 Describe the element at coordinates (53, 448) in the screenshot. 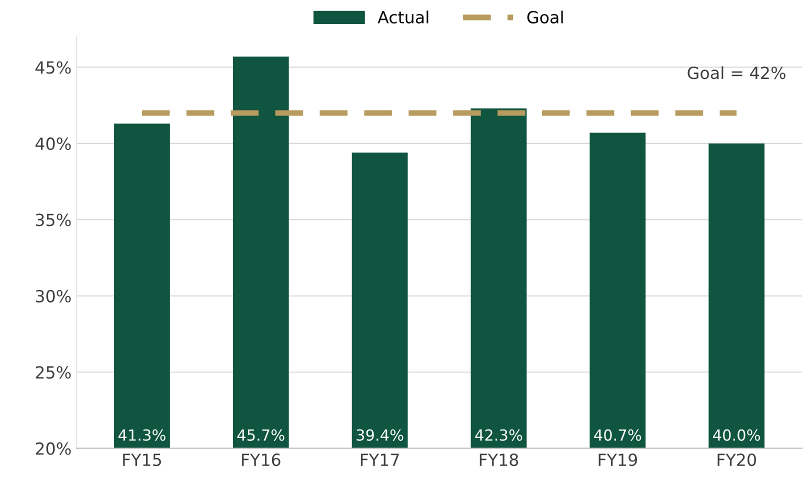

I see `y-tick-label: 20%` at that location.